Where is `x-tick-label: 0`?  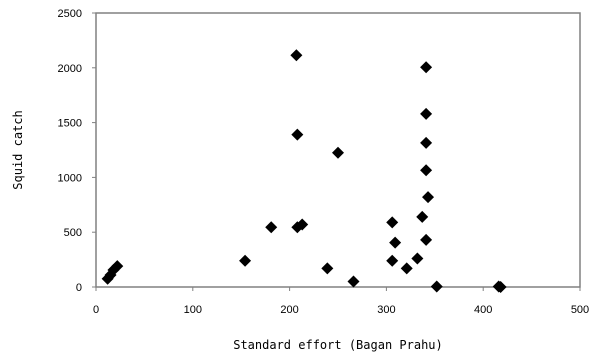 x-tick-label: 0 is located at coordinates (96, 310).